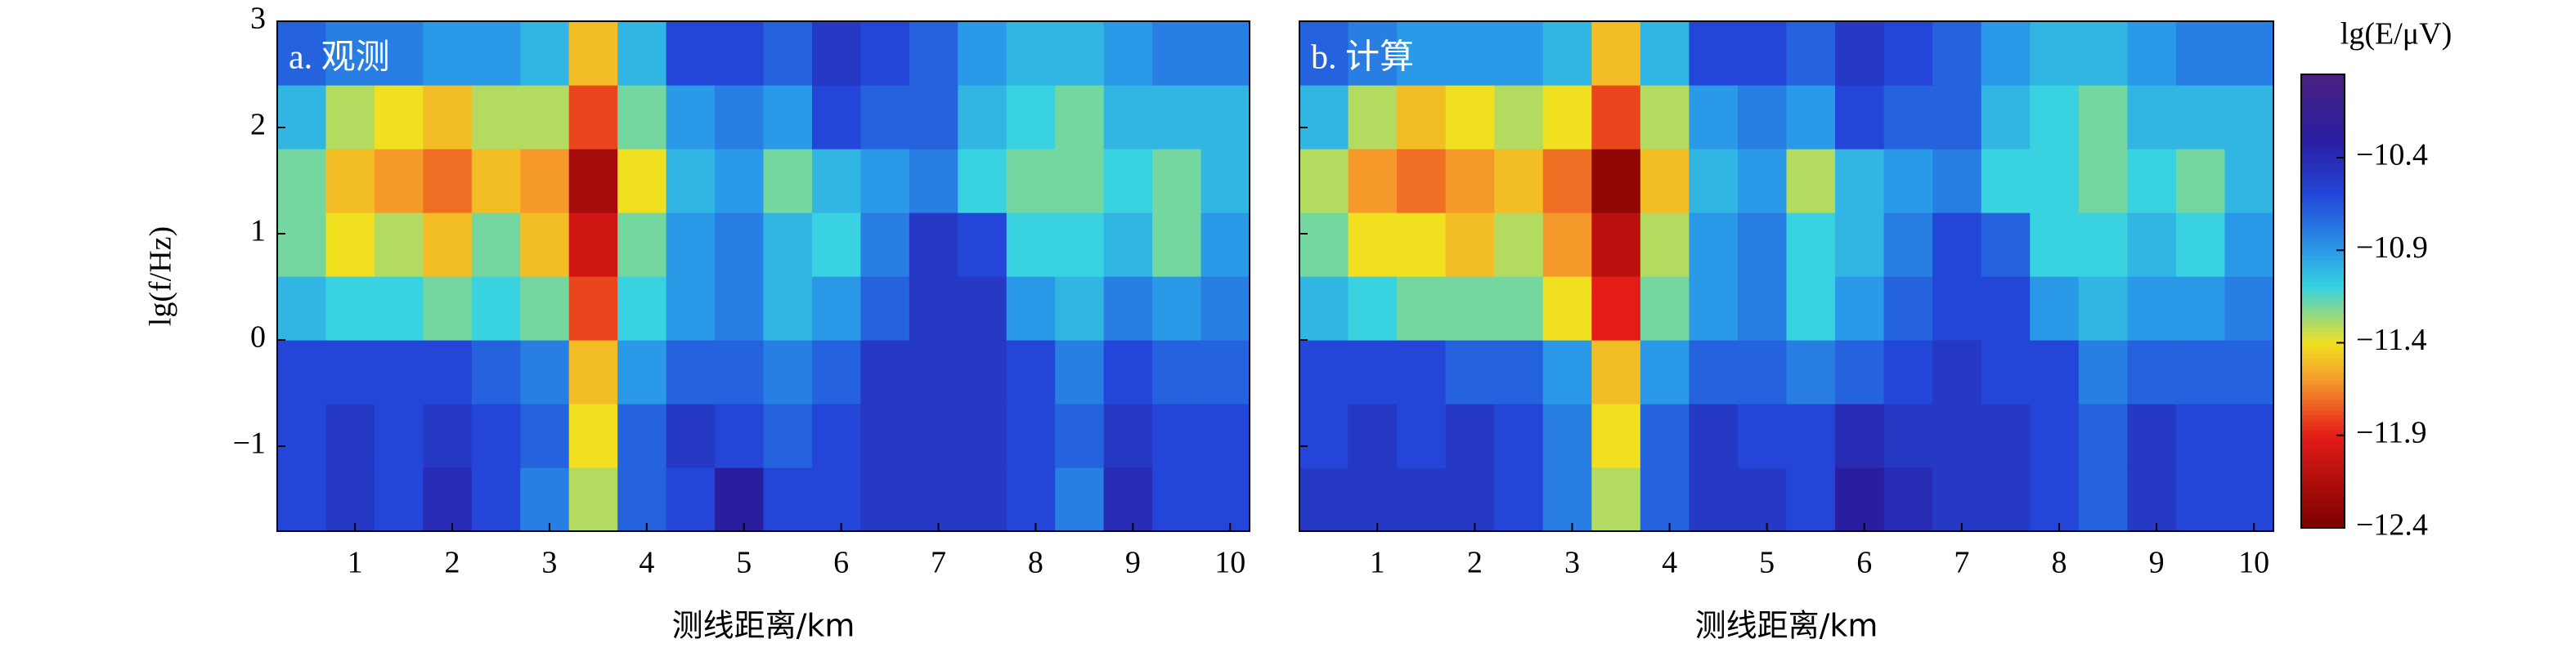 Image resolution: width=2576 pixels, height=648 pixels. I want to click on x-tick-label: 9, so click(1133, 563).